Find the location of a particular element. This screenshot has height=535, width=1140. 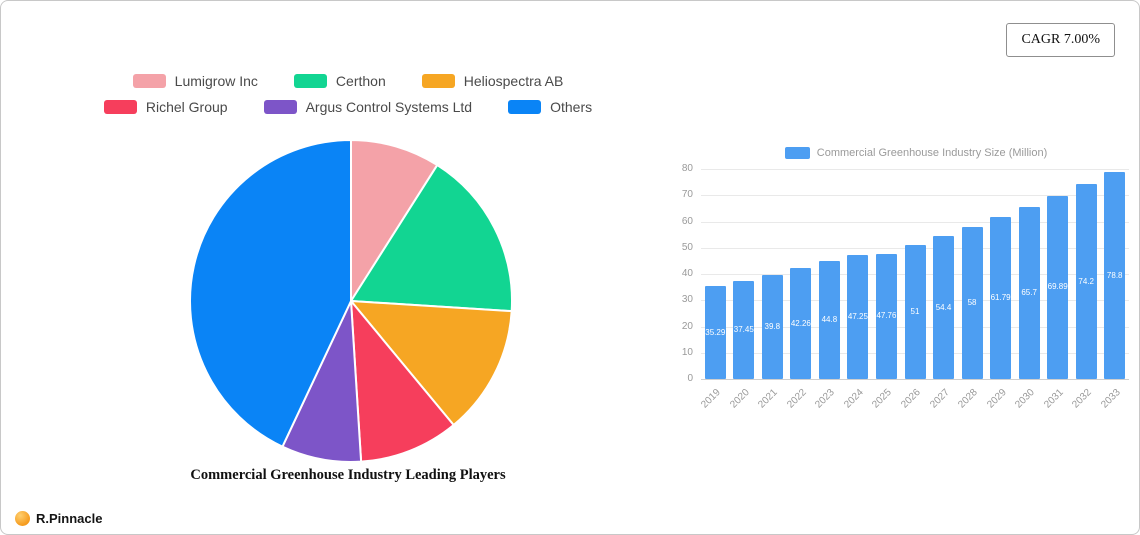

legend-label: Argus Control Systems Ltd is located at coordinates (389, 107).